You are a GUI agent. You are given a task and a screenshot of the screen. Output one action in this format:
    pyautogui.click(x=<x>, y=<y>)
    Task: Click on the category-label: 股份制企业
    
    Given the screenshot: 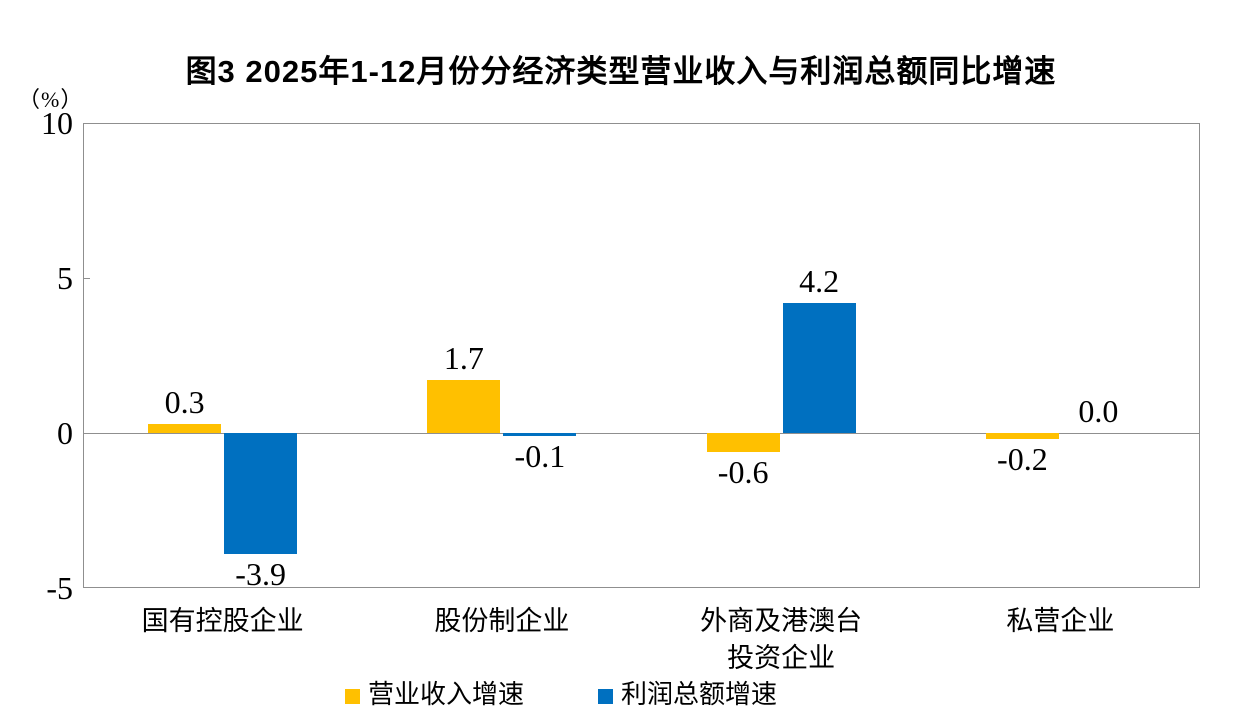 What is the action you would take?
    pyautogui.click(x=502, y=621)
    